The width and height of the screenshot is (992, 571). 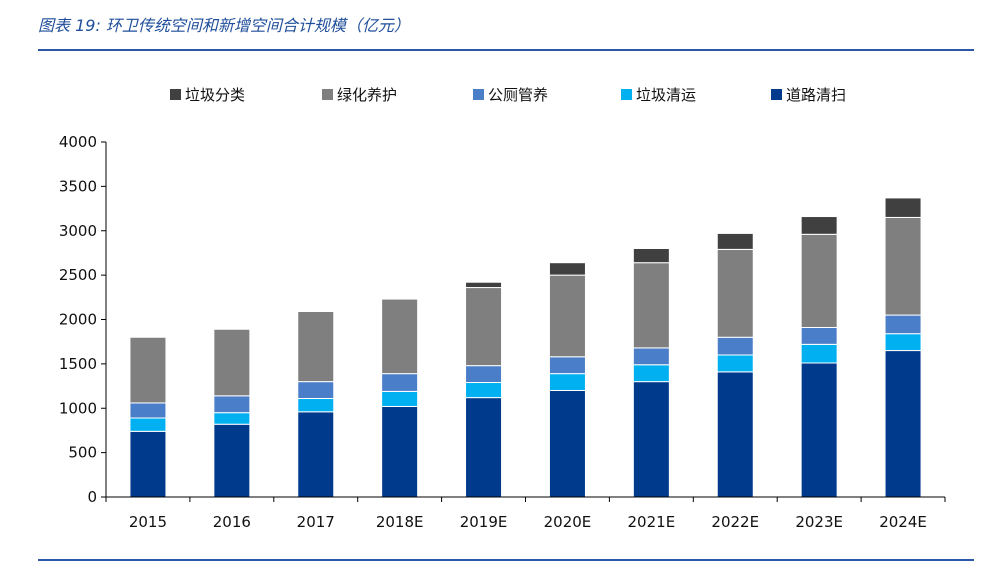 What do you see at coordinates (568, 522) in the screenshot?
I see `x-tick-label: 2020E` at bounding box center [568, 522].